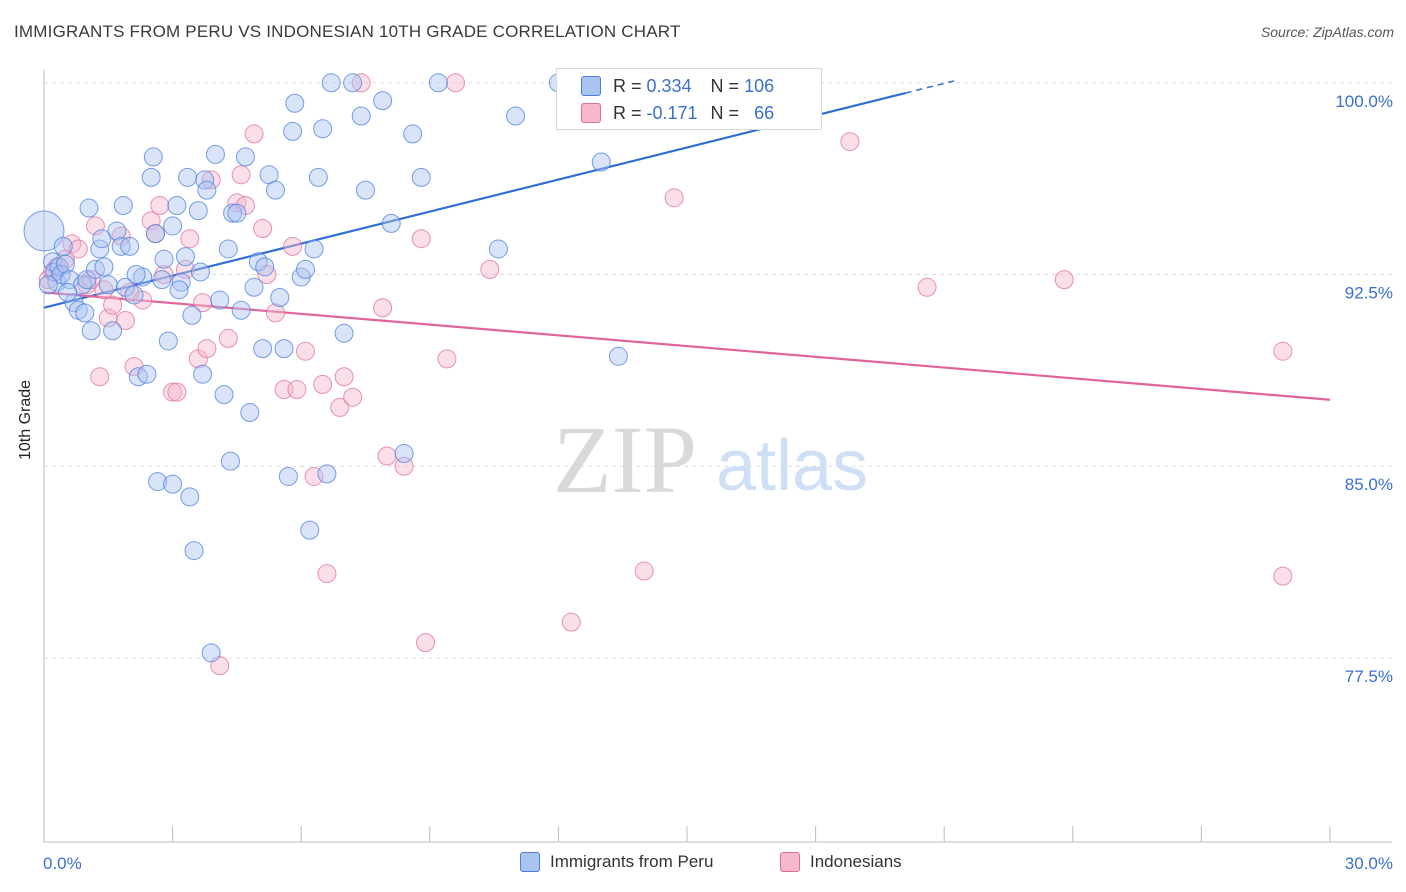 This screenshot has width=1406, height=892. What do you see at coordinates (931, 86) in the screenshot?
I see `trend-line-peru-extension` at bounding box center [931, 86].